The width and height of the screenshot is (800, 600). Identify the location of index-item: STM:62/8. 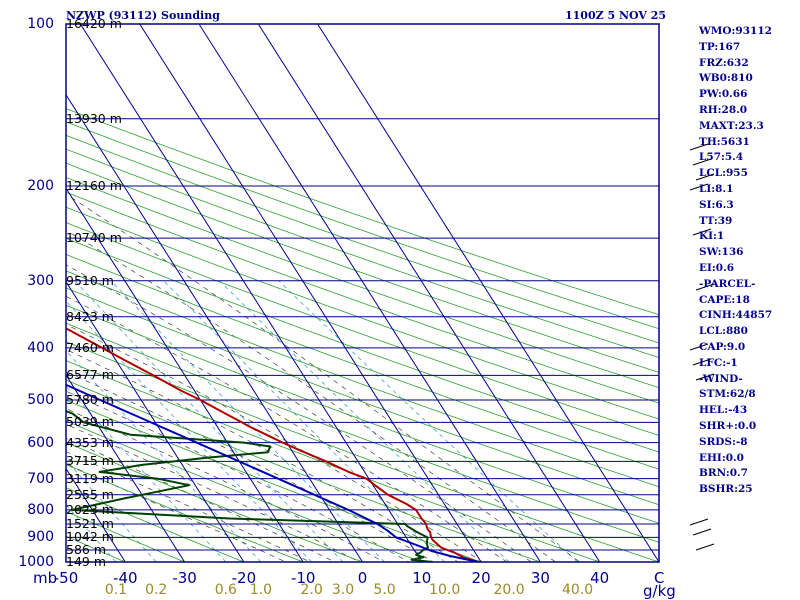
(727, 394).